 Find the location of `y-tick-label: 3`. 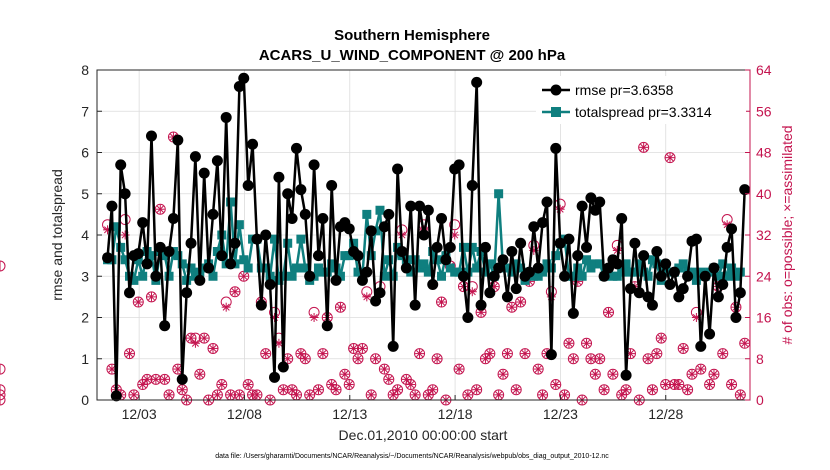

y-tick-label: 3 is located at coordinates (85, 276).